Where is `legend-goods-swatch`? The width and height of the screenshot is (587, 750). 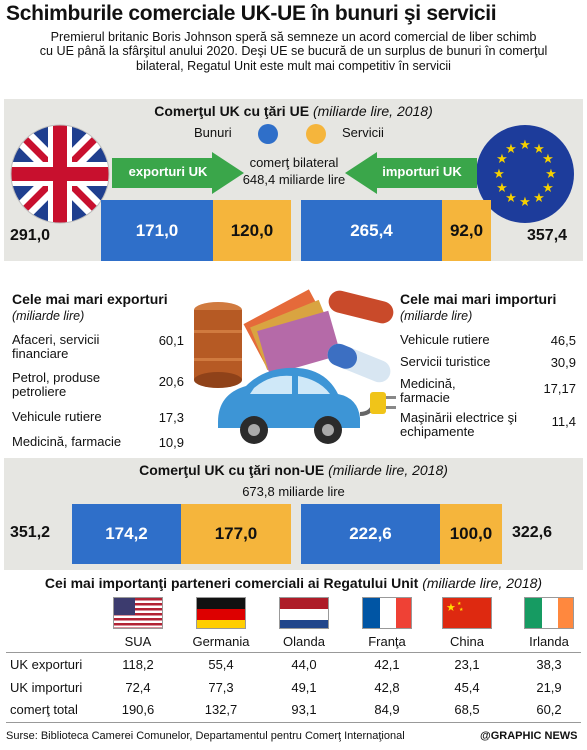
legend-goods-swatch is located at coordinates (268, 134).